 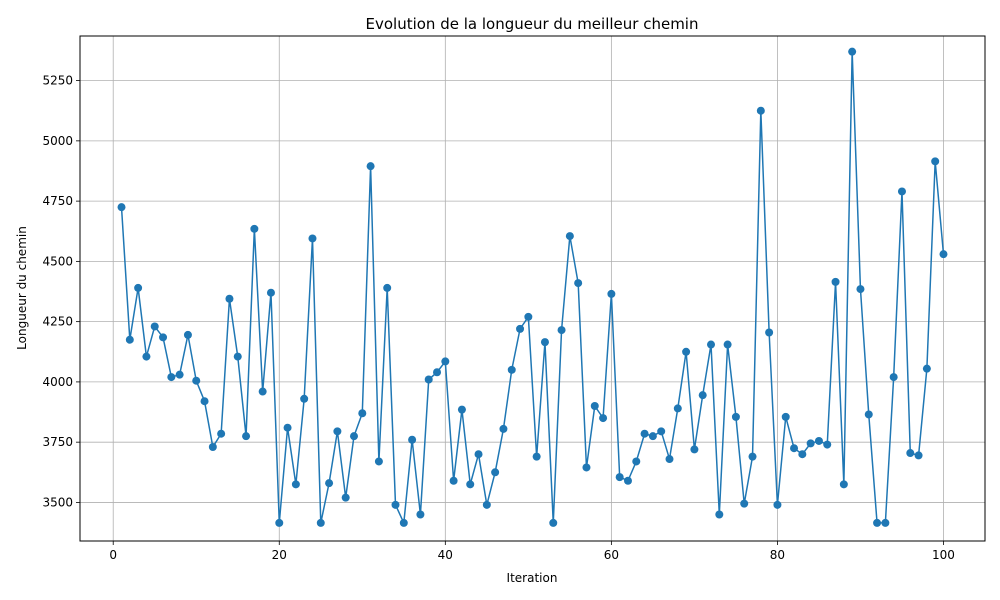 What do you see at coordinates (532, 578) in the screenshot?
I see `x-axis-label: Iteration` at bounding box center [532, 578].